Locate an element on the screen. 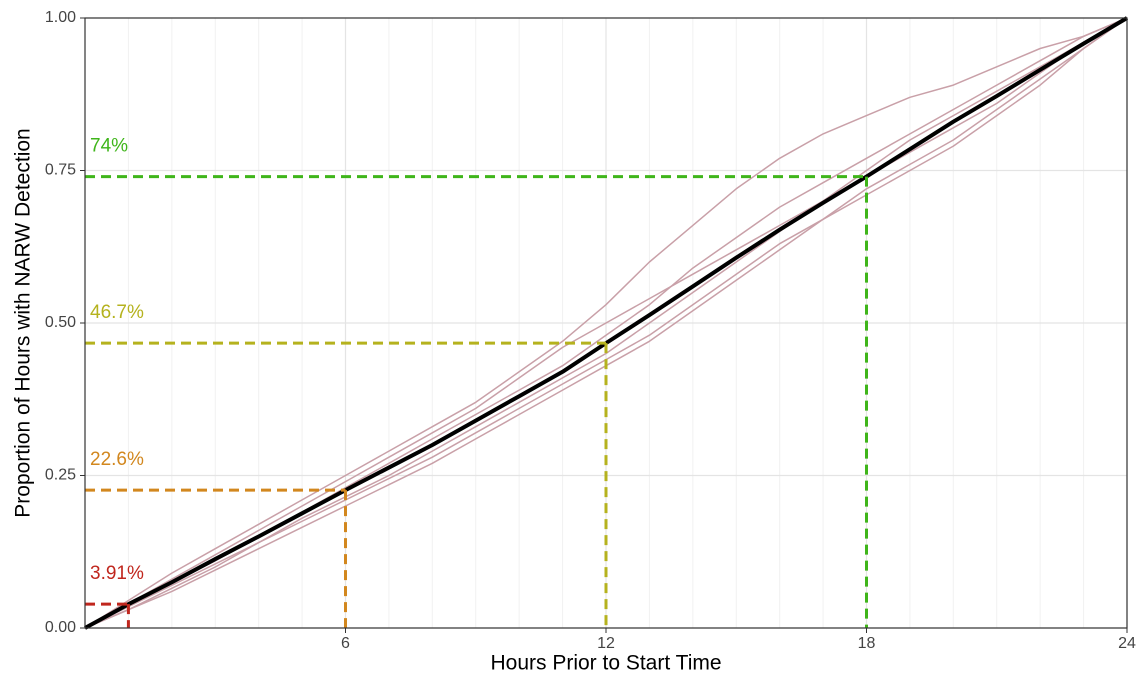  y-tick-label: 0.00 is located at coordinates (60, 627).